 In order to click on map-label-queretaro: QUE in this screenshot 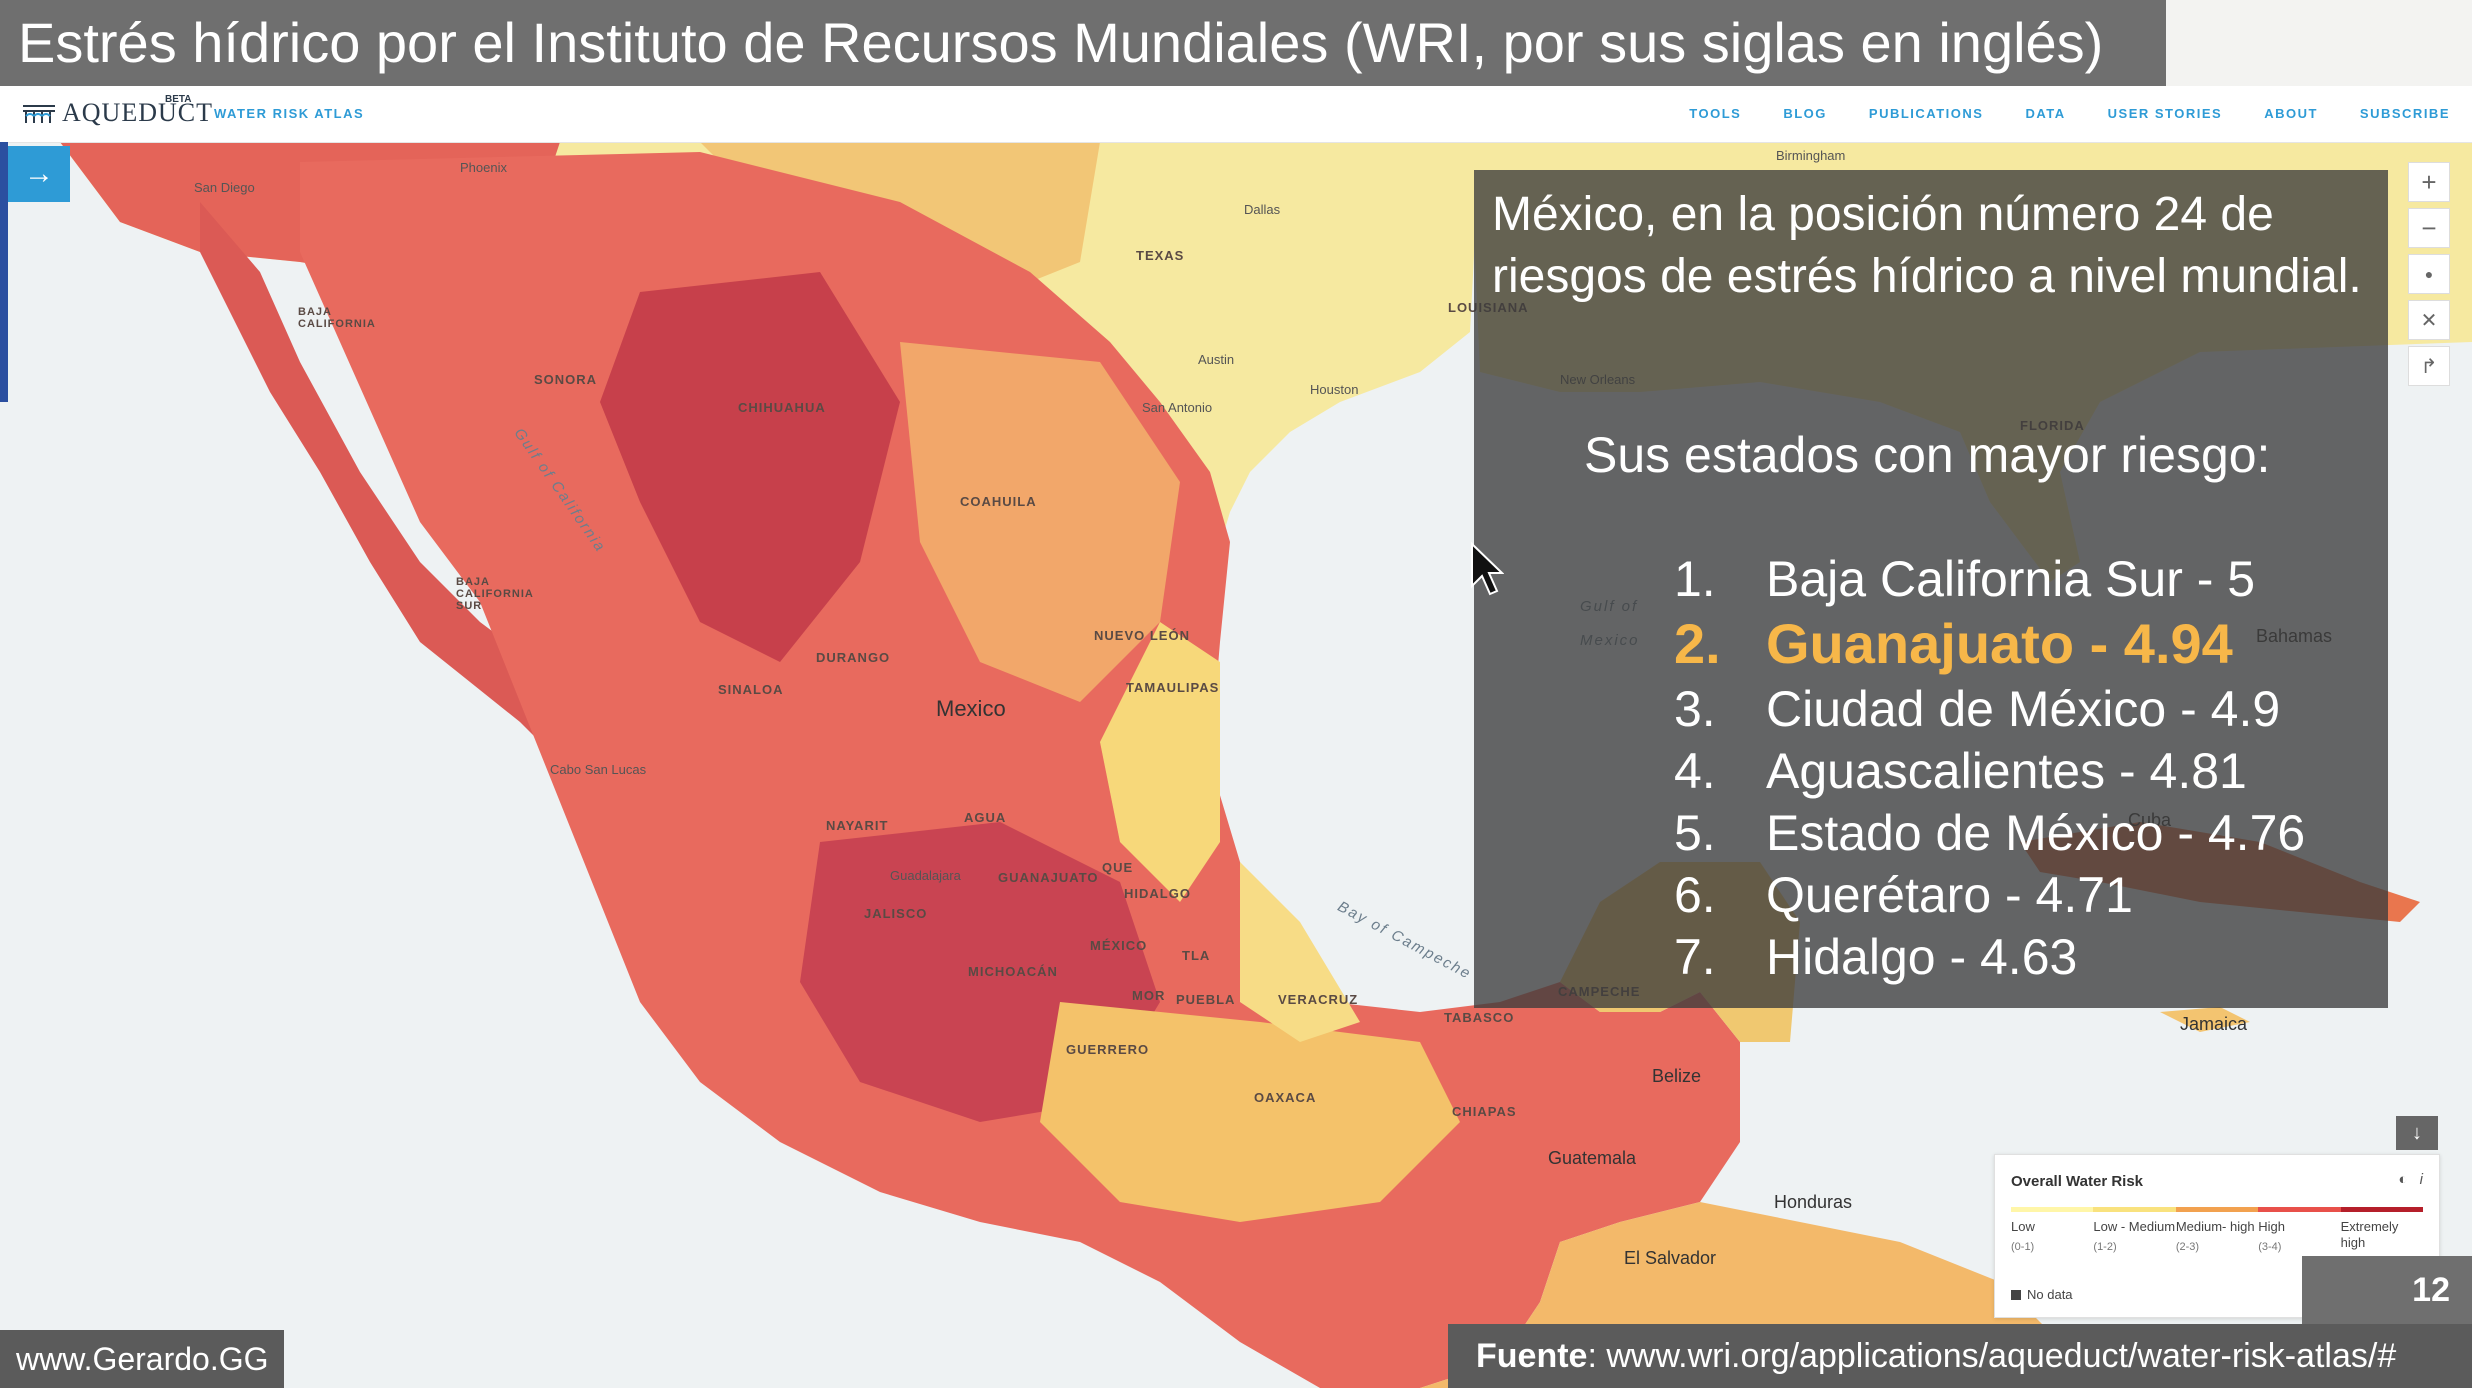, I will do `click(1118, 867)`.